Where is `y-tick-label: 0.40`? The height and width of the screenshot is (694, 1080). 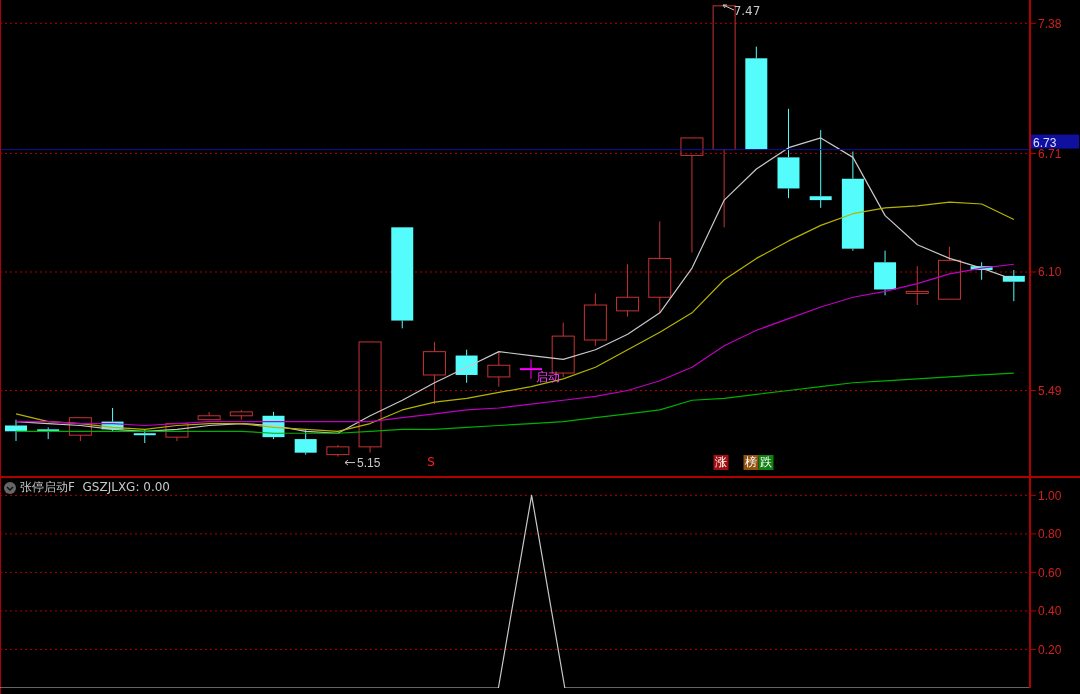
y-tick-label: 0.40 is located at coordinates (1050, 611).